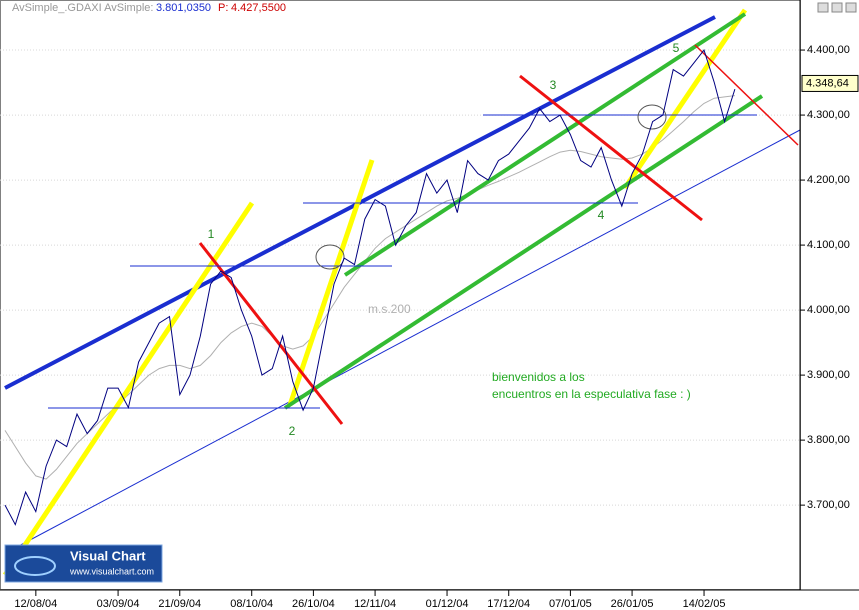 The height and width of the screenshot is (610, 859). Describe the element at coordinates (118, 604) in the screenshot. I see `x-tick-label: 03/09/04` at that location.